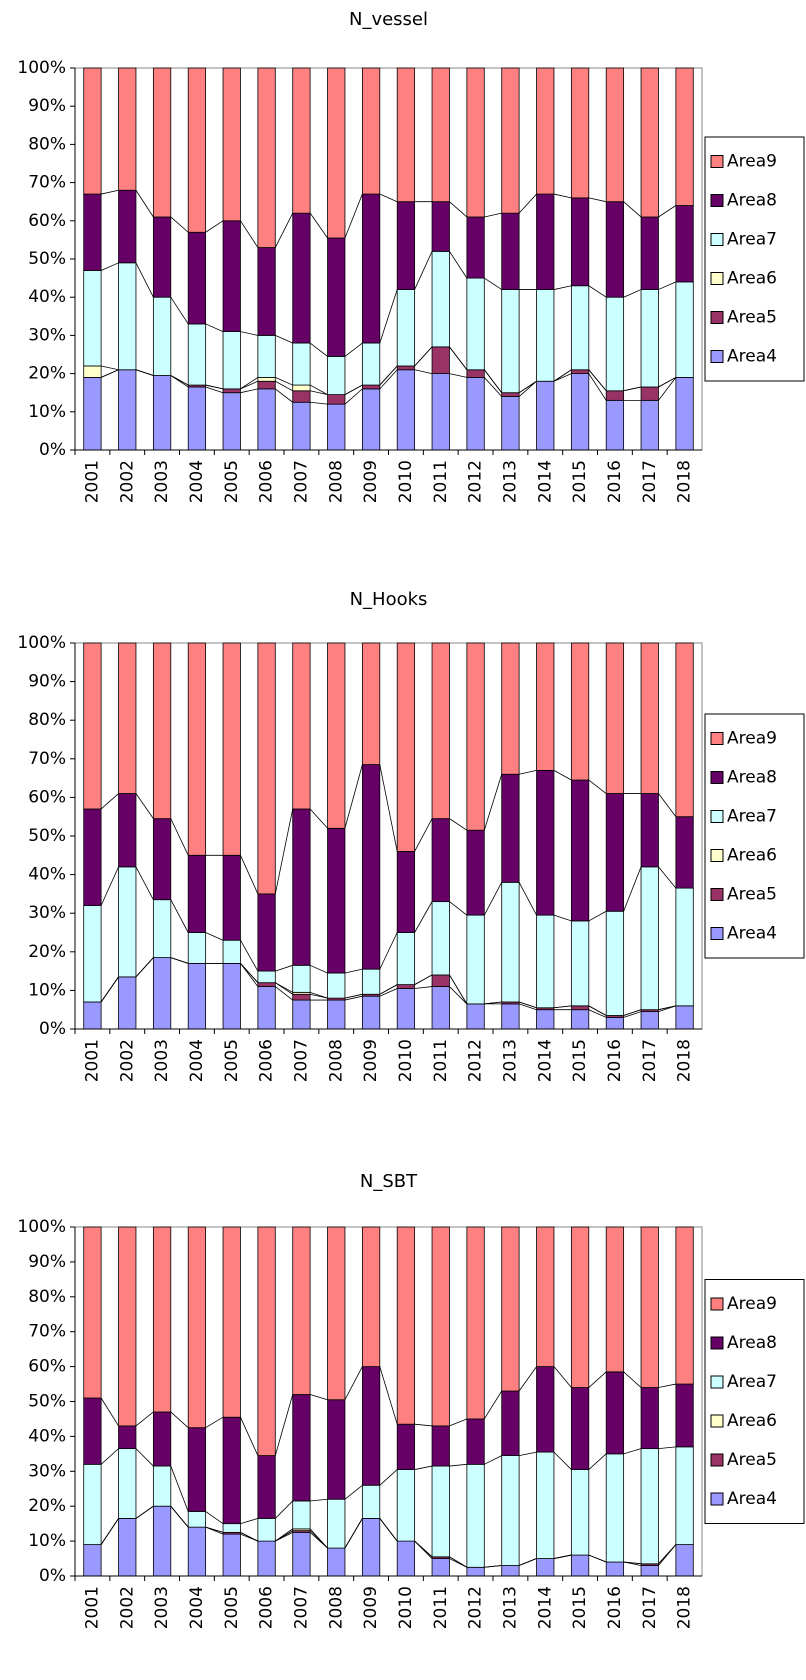  Describe the element at coordinates (752, 162) in the screenshot. I see `legend-label: Area9` at that location.